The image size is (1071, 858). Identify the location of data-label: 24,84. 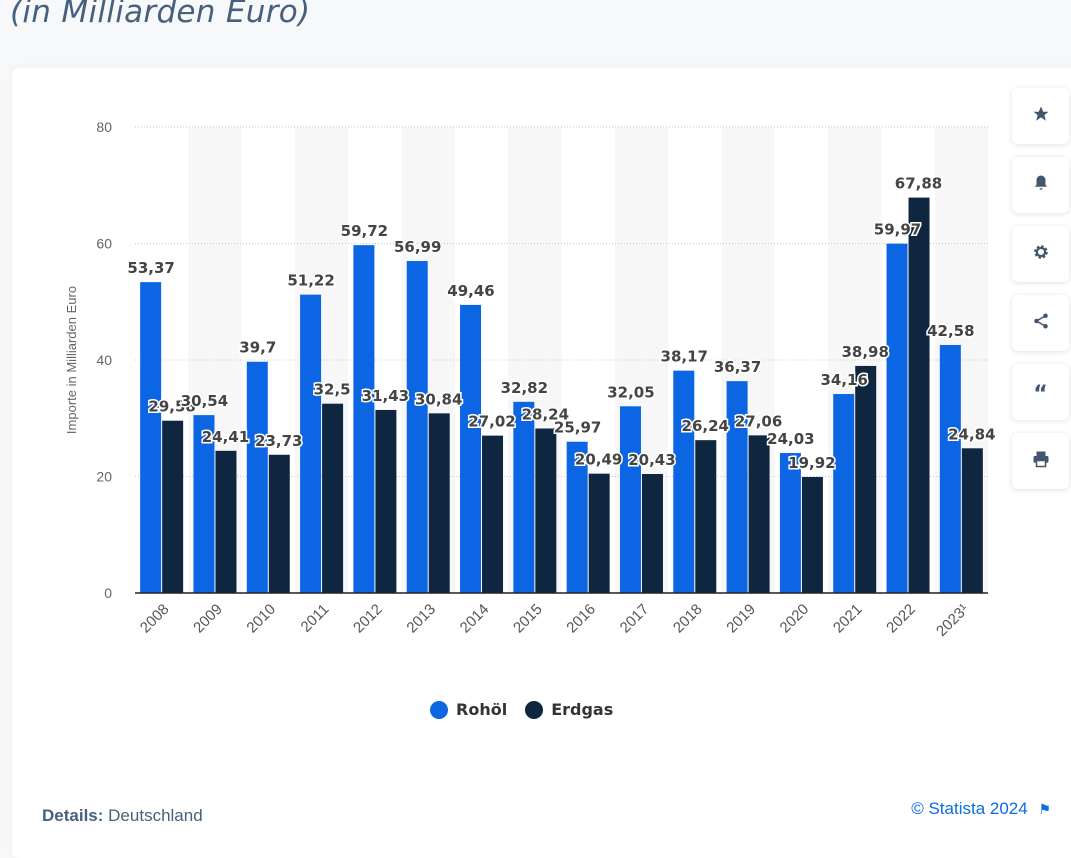
(971, 434).